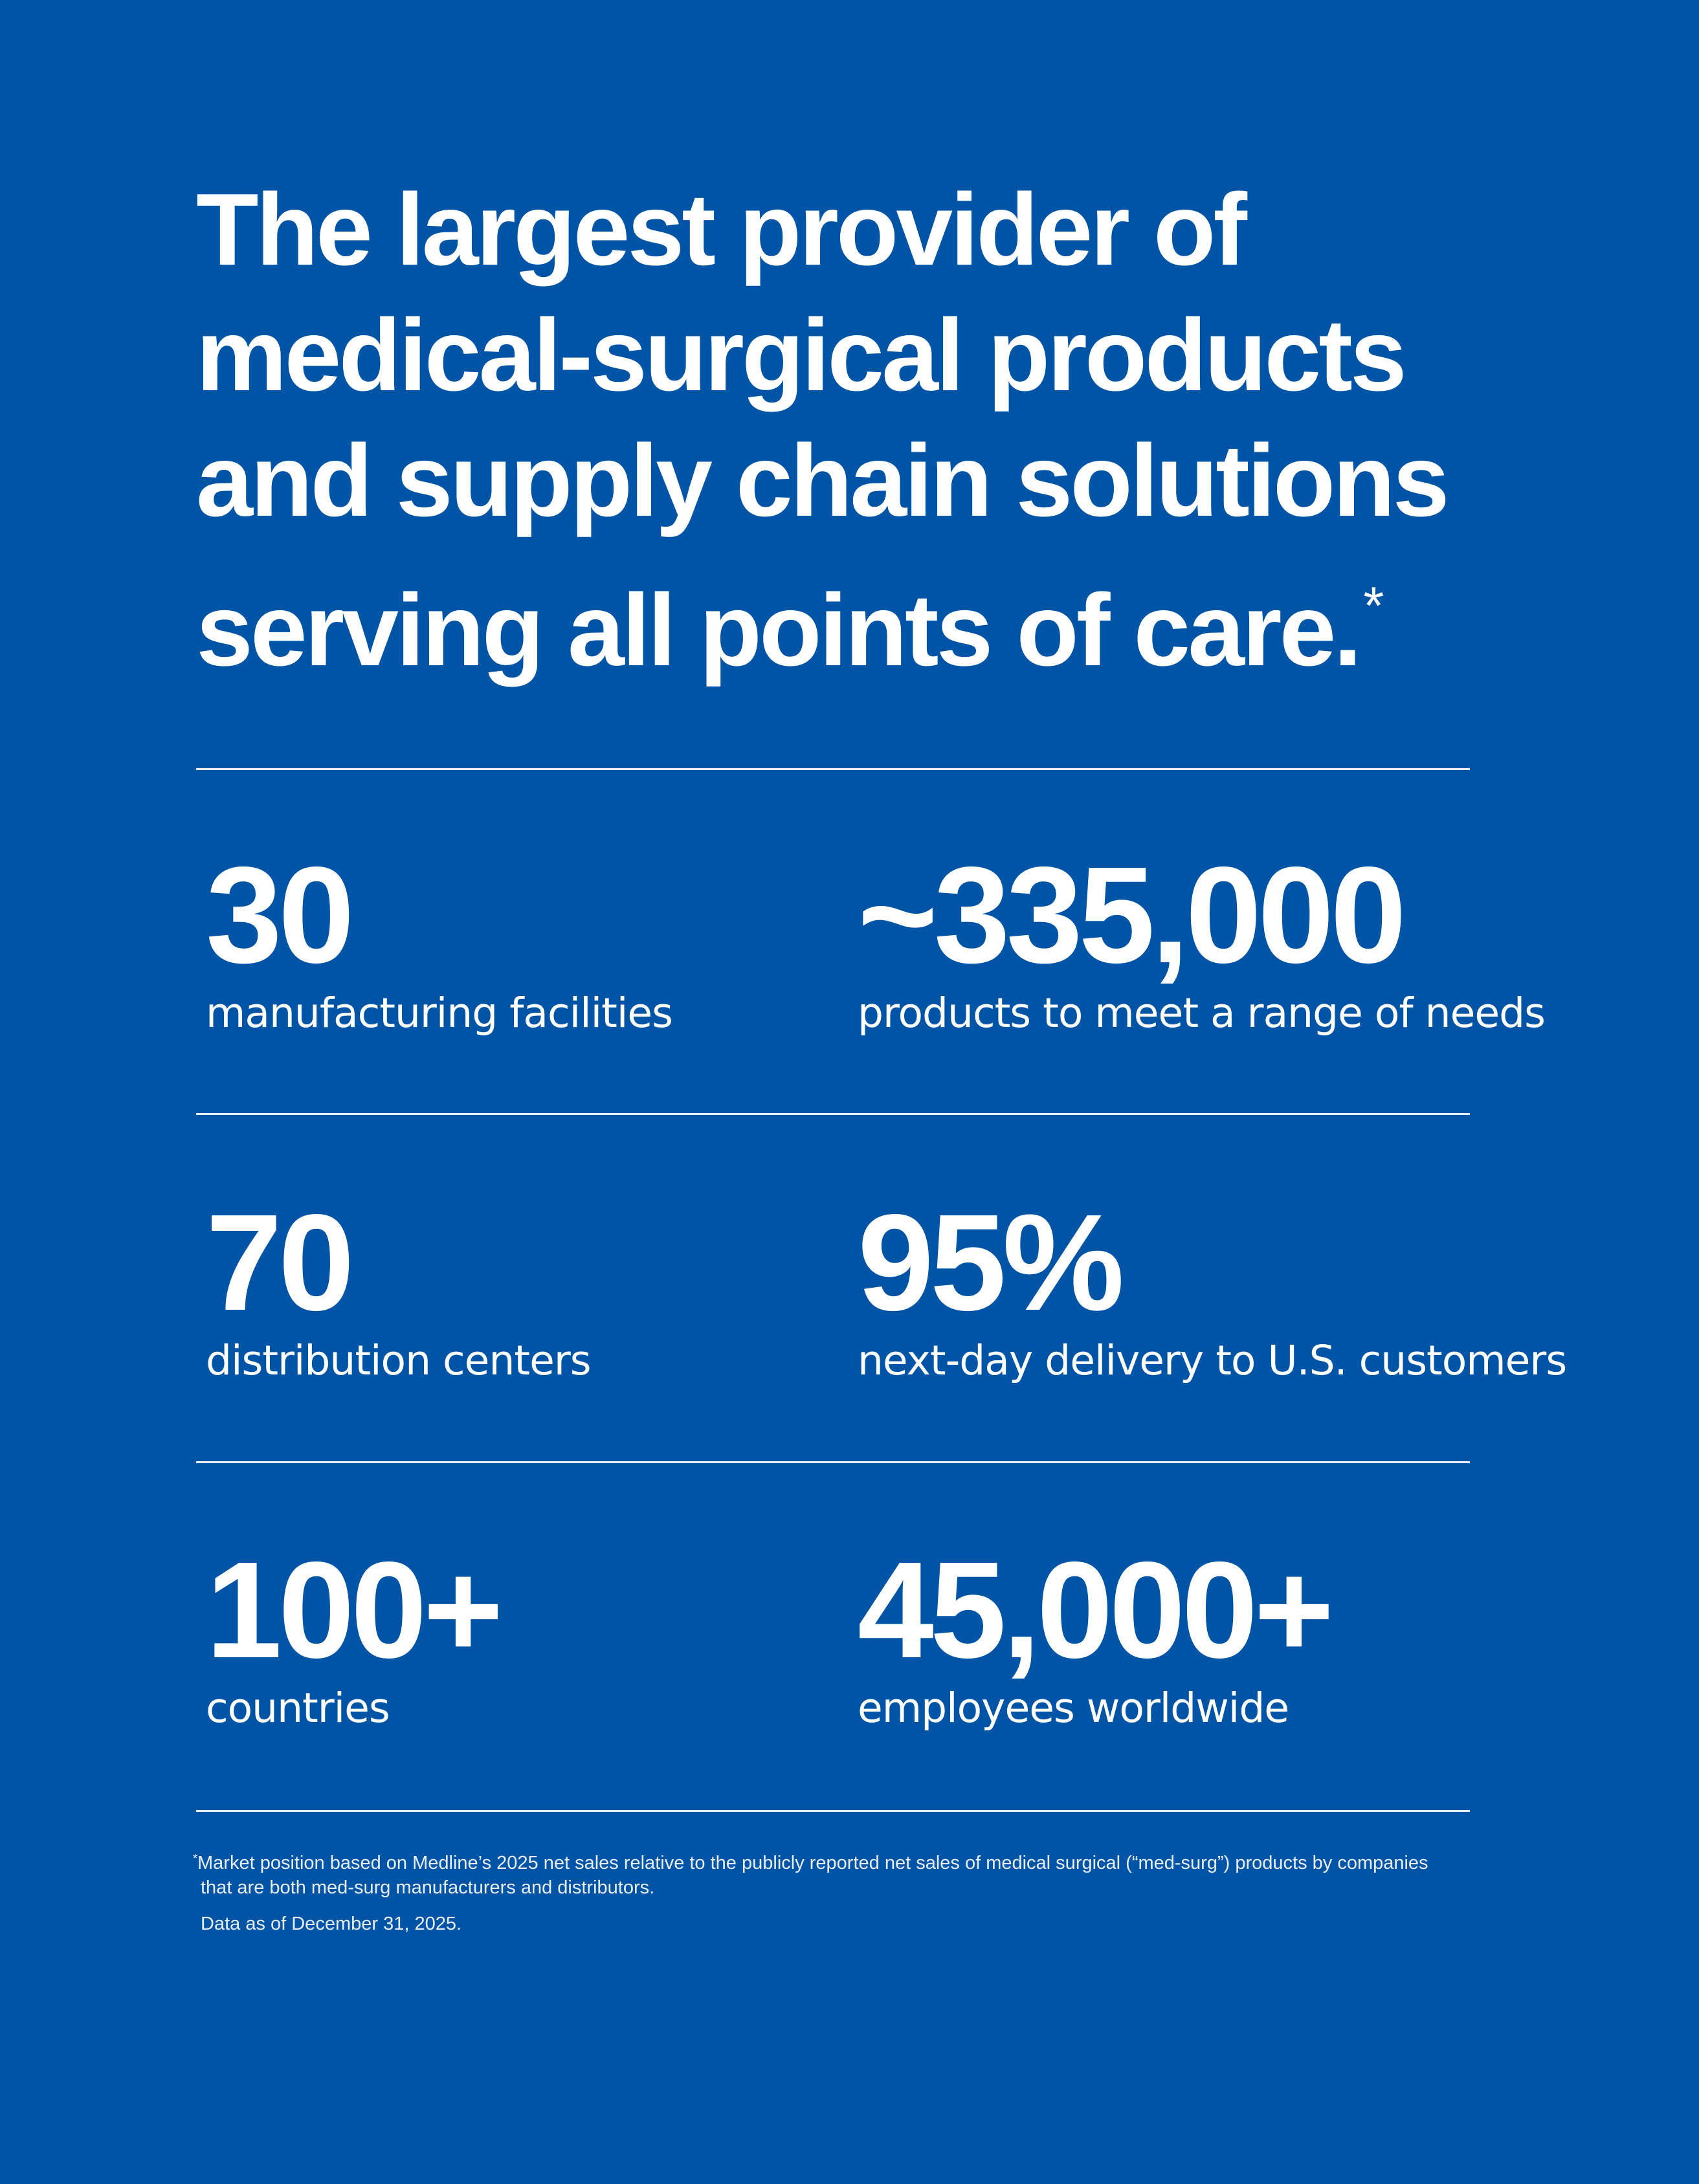 The image size is (1699, 2184). Describe the element at coordinates (1374, 606) in the screenshot. I see `headline-asterisk: *` at that location.